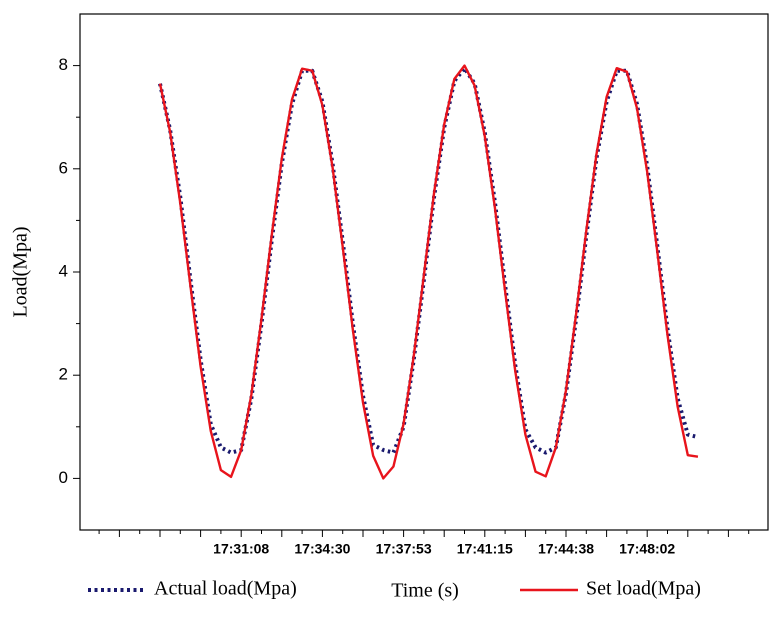 Image resolution: width=784 pixels, height=619 pixels. Describe the element at coordinates (647, 549) in the screenshot. I see `x-tick-label: 17:48:02` at that location.